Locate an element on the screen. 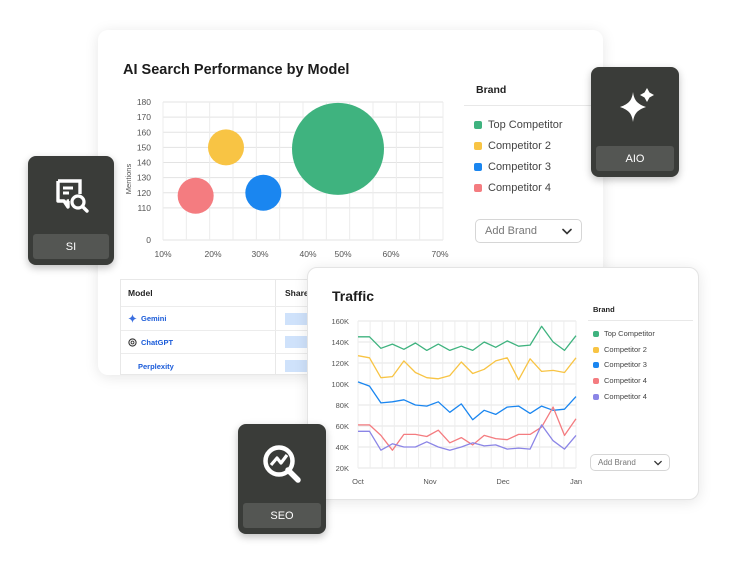 Image resolution: width=750 pixels, height=563 pixels. traffic-line-chart: 20K 40K 60K 80K 100K 120K 140K 160K Oct Nov Dec Jan is located at coordinates (456, 401).